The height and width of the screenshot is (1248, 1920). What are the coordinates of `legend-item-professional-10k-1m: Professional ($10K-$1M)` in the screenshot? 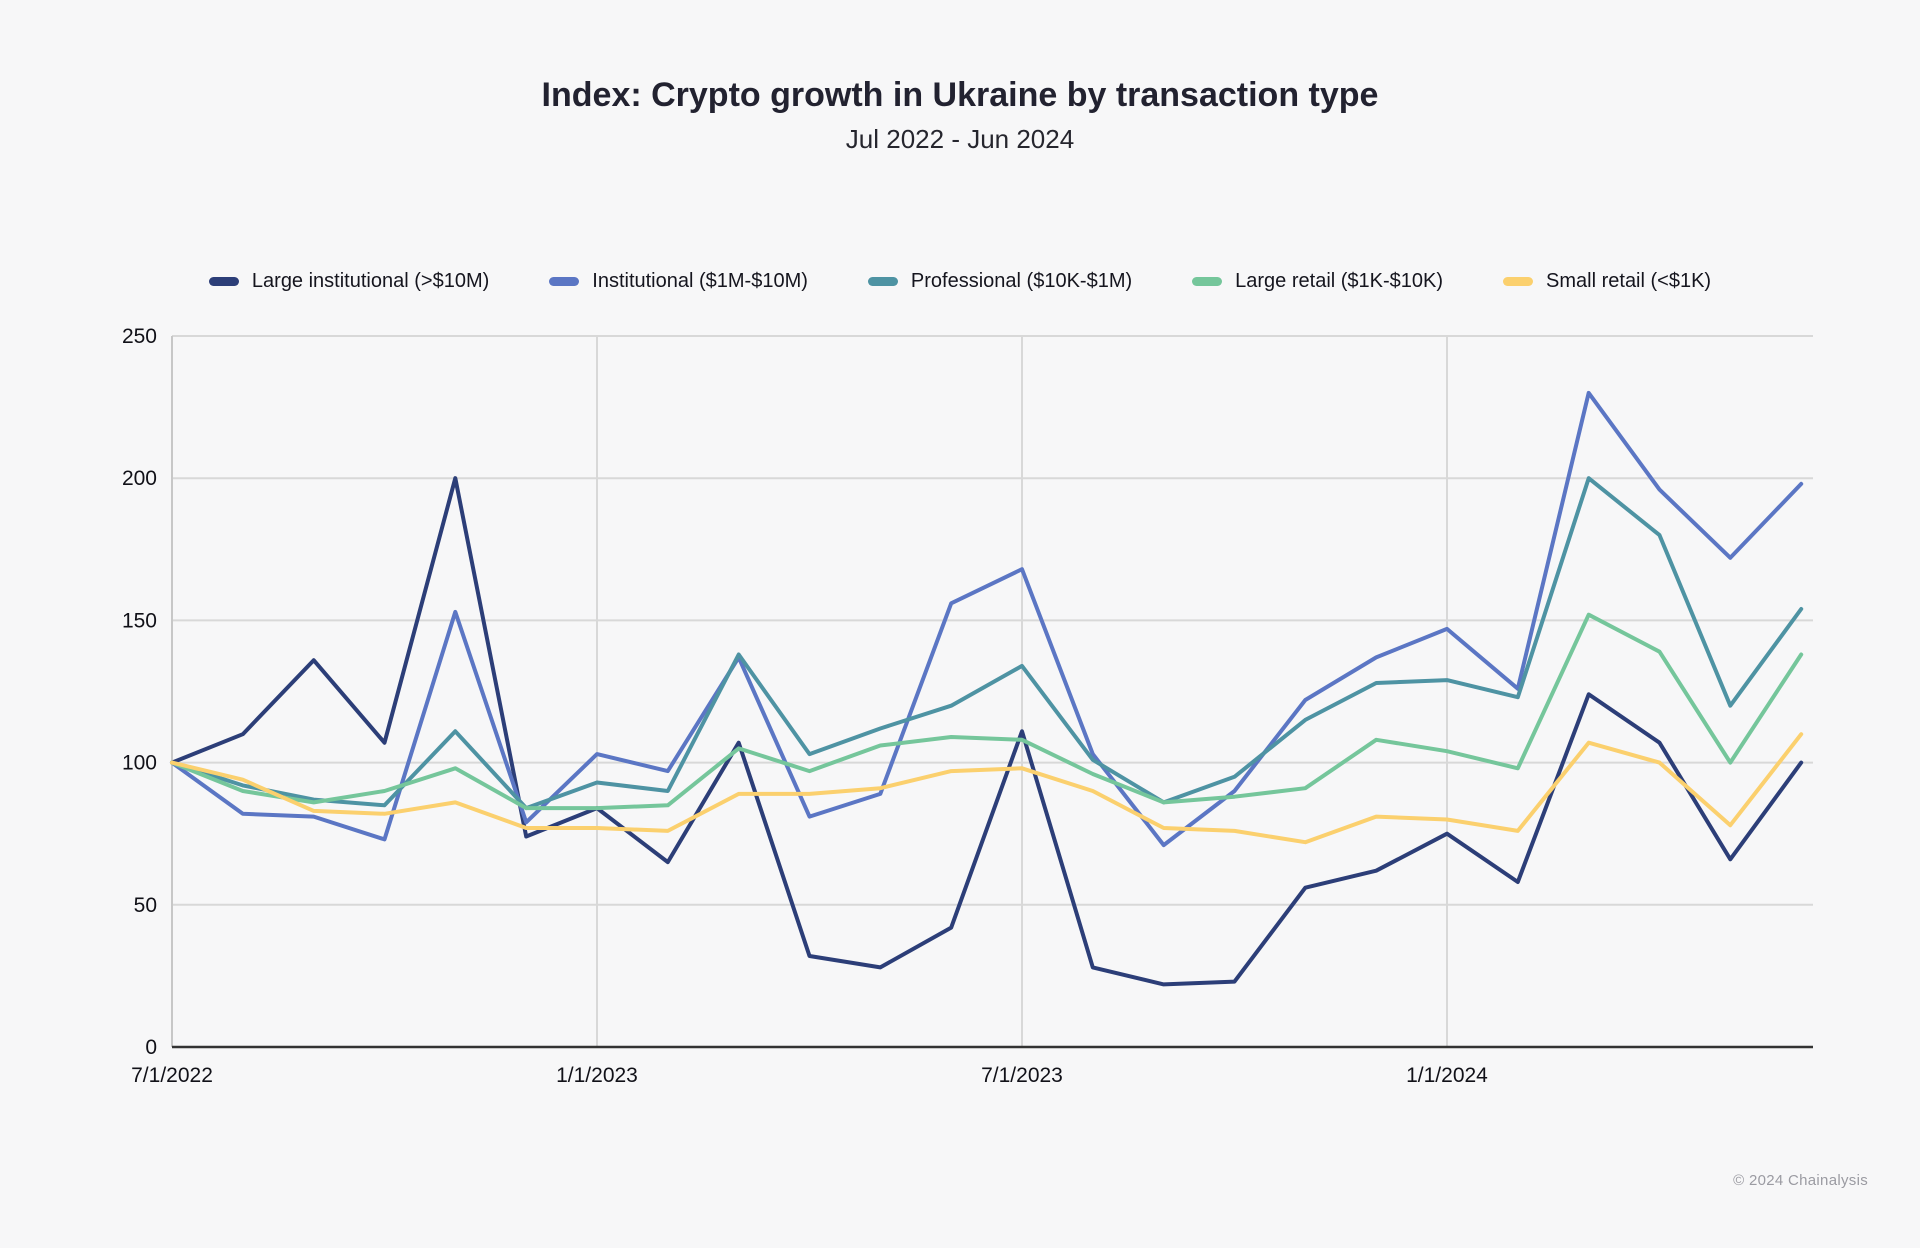 It's located at (1000, 281).